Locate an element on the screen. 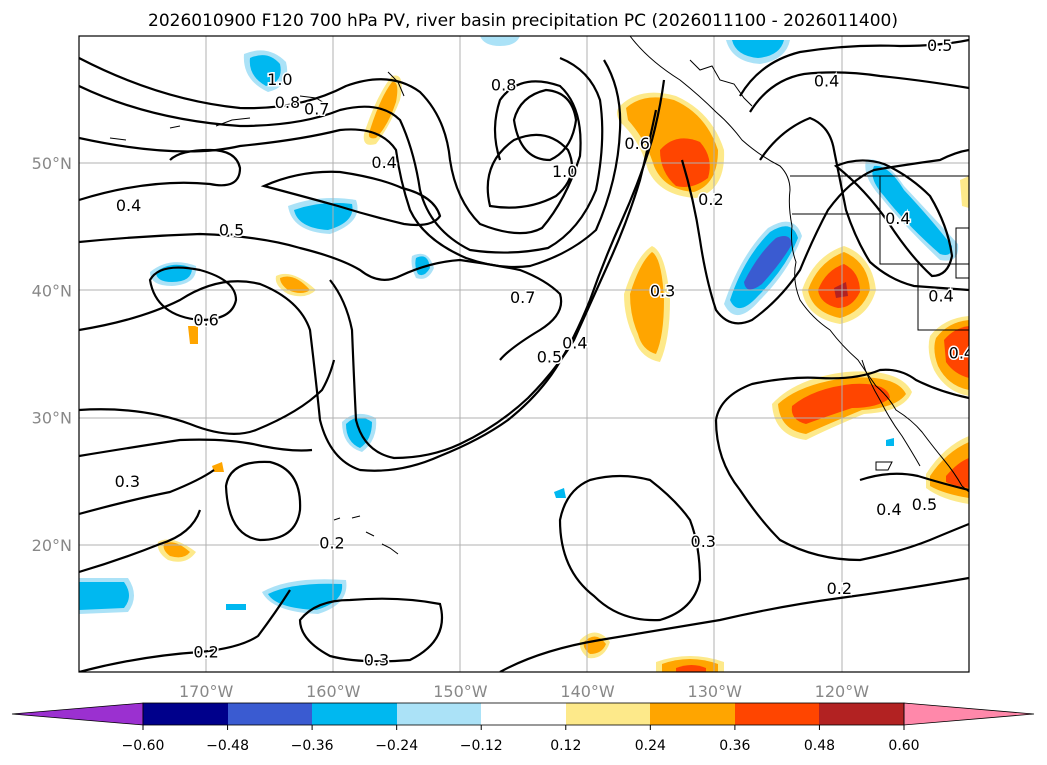  lon-tick-label: 140°W is located at coordinates (587, 691).